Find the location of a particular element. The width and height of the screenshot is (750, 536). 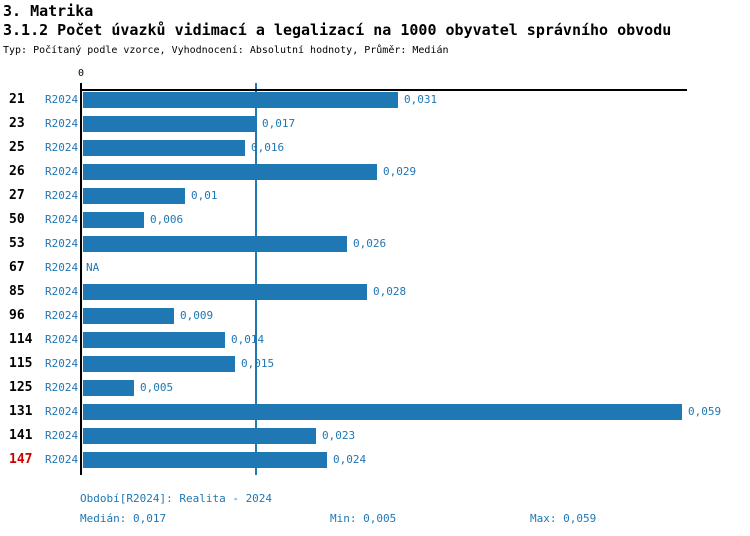

median-line is located at coordinates (256, 279).